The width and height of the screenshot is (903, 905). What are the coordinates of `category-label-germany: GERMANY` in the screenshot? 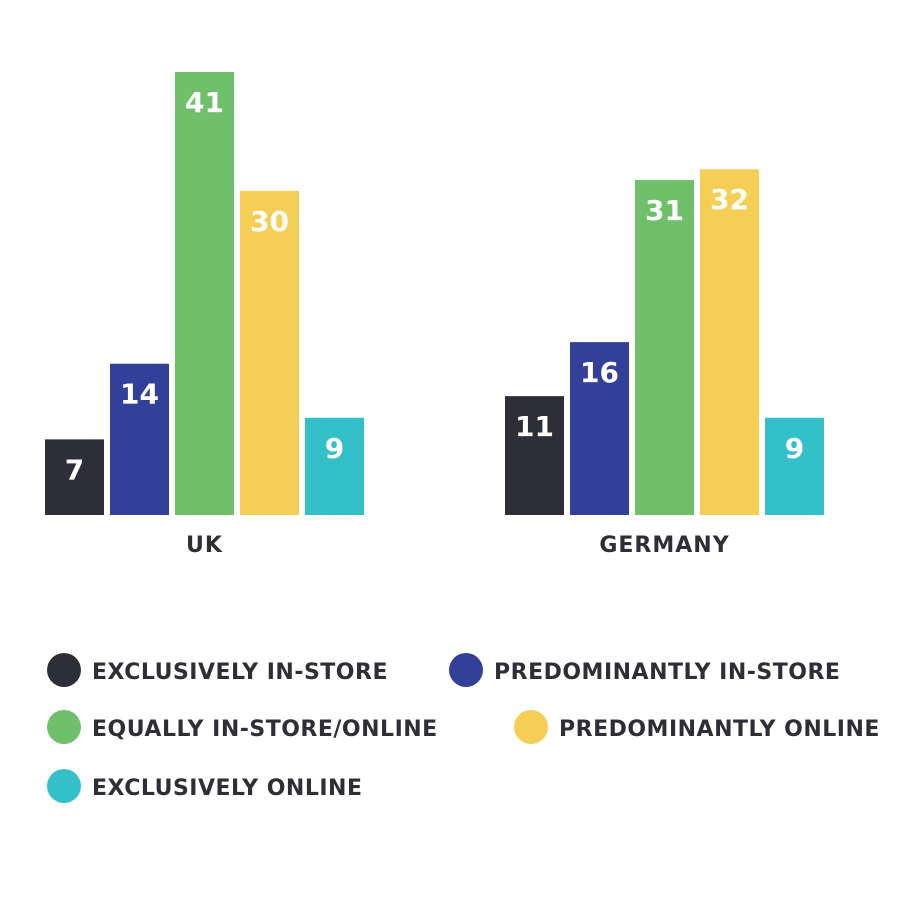 It's located at (664, 545).